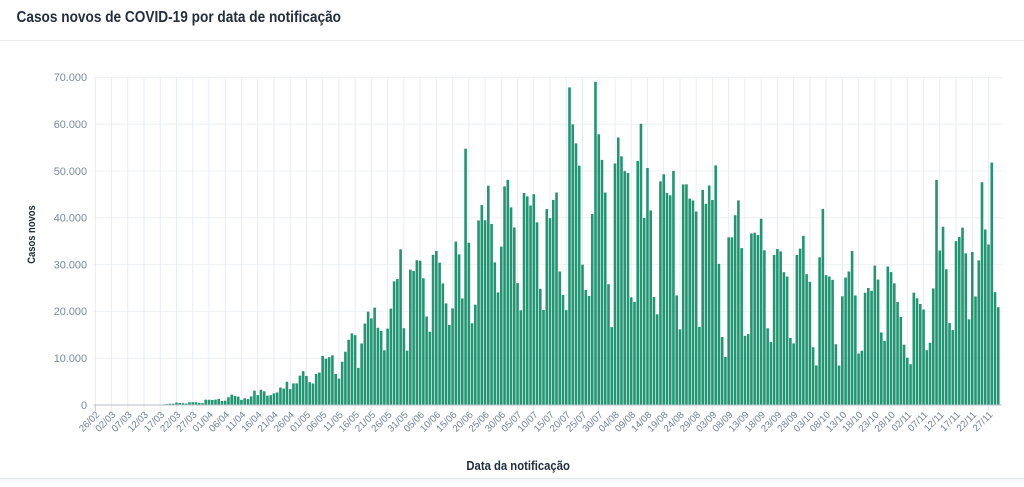 This screenshot has height=487, width=1024. Describe the element at coordinates (70, 312) in the screenshot. I see `svg-text: 20.000` at that location.